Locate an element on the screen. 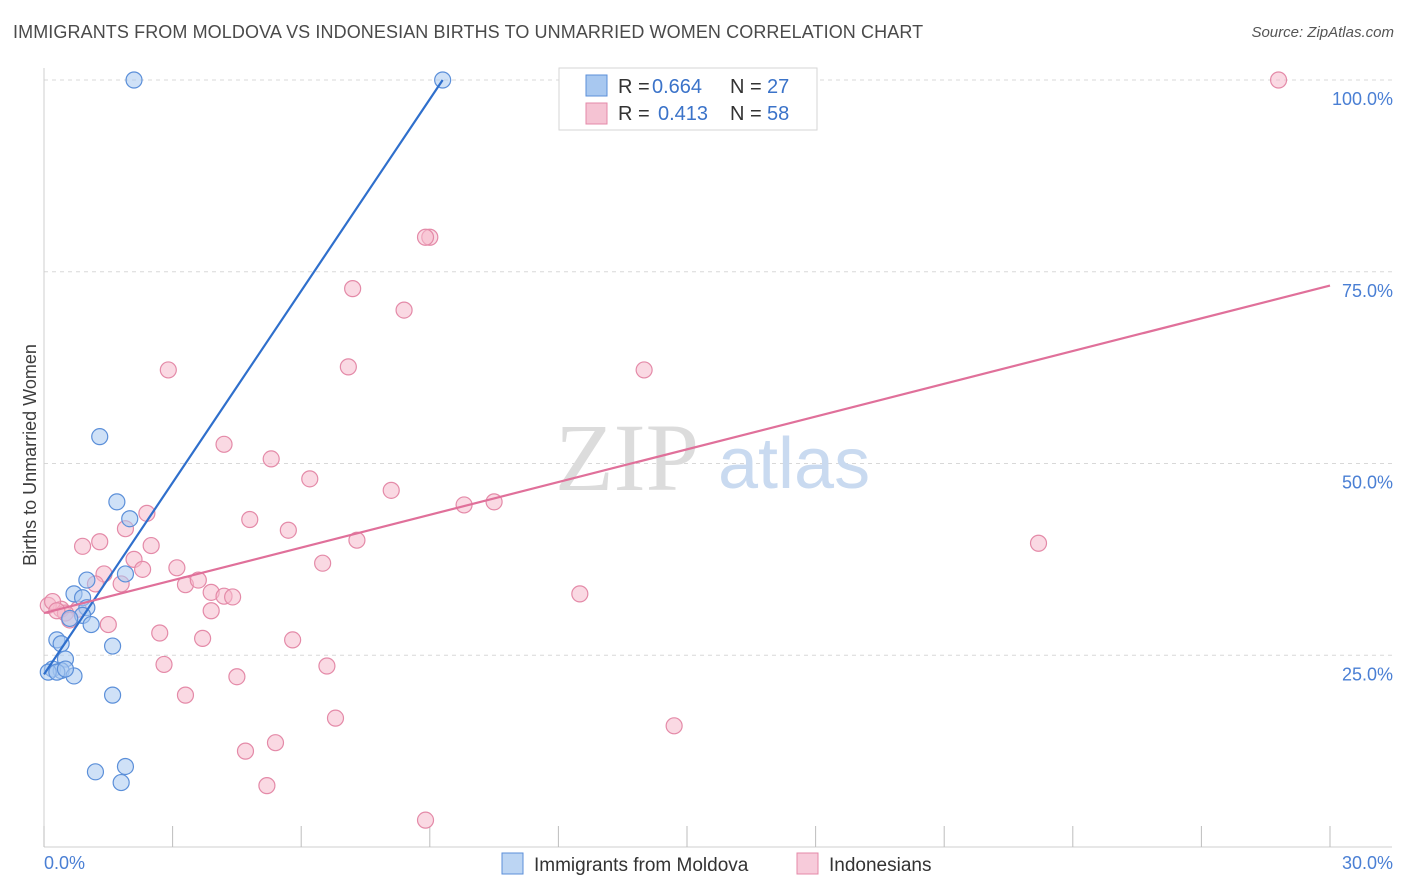  watermark-zip: ZIP is located at coordinates (627, 457).